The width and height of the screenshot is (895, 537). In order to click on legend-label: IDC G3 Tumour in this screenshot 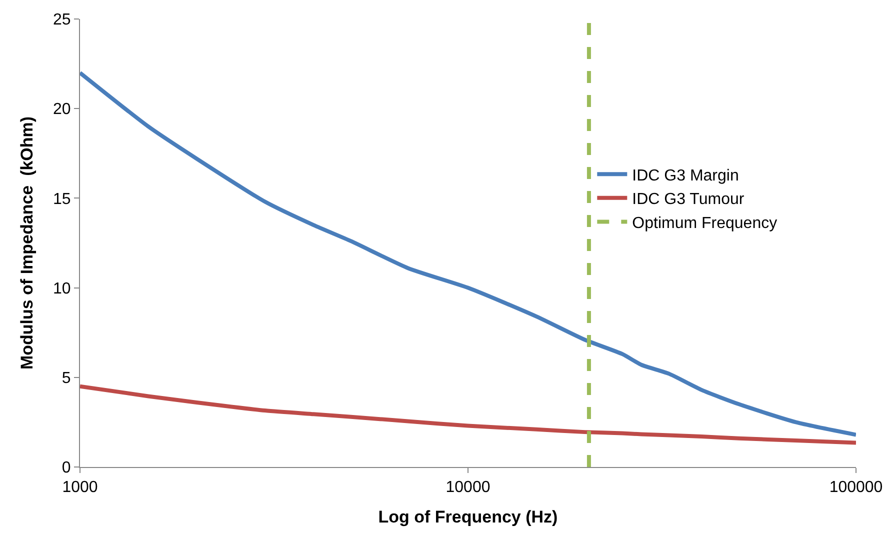, I will do `click(688, 199)`.